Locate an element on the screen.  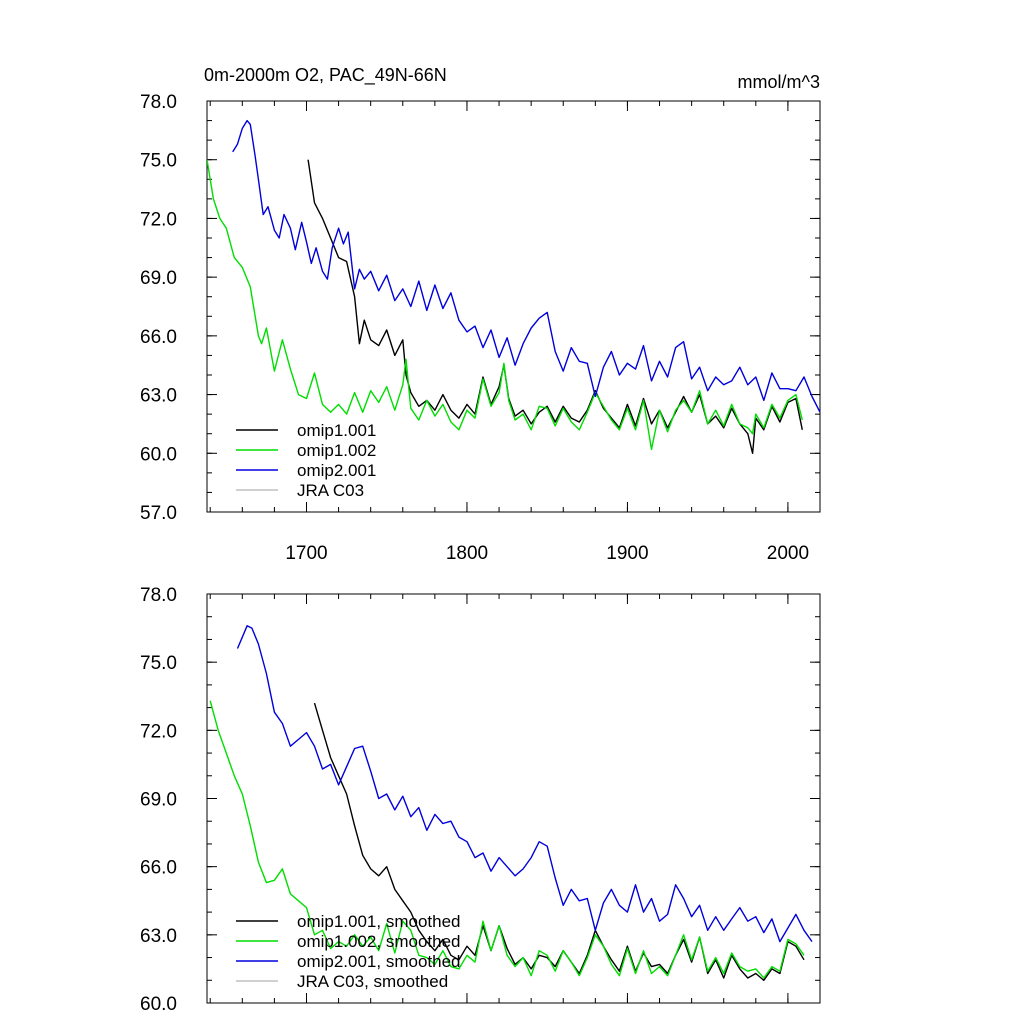
panel-1-legend-label: JRA C03 is located at coordinates (330, 490).